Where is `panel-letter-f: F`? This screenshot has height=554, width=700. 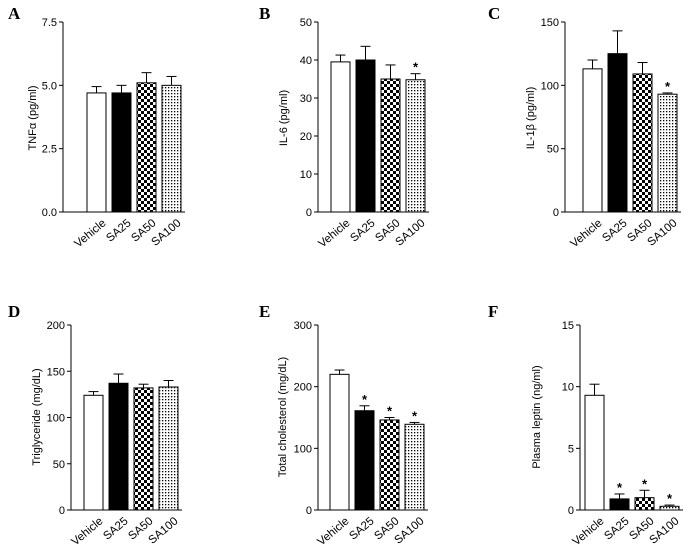 panel-letter-f: F is located at coordinates (493, 311).